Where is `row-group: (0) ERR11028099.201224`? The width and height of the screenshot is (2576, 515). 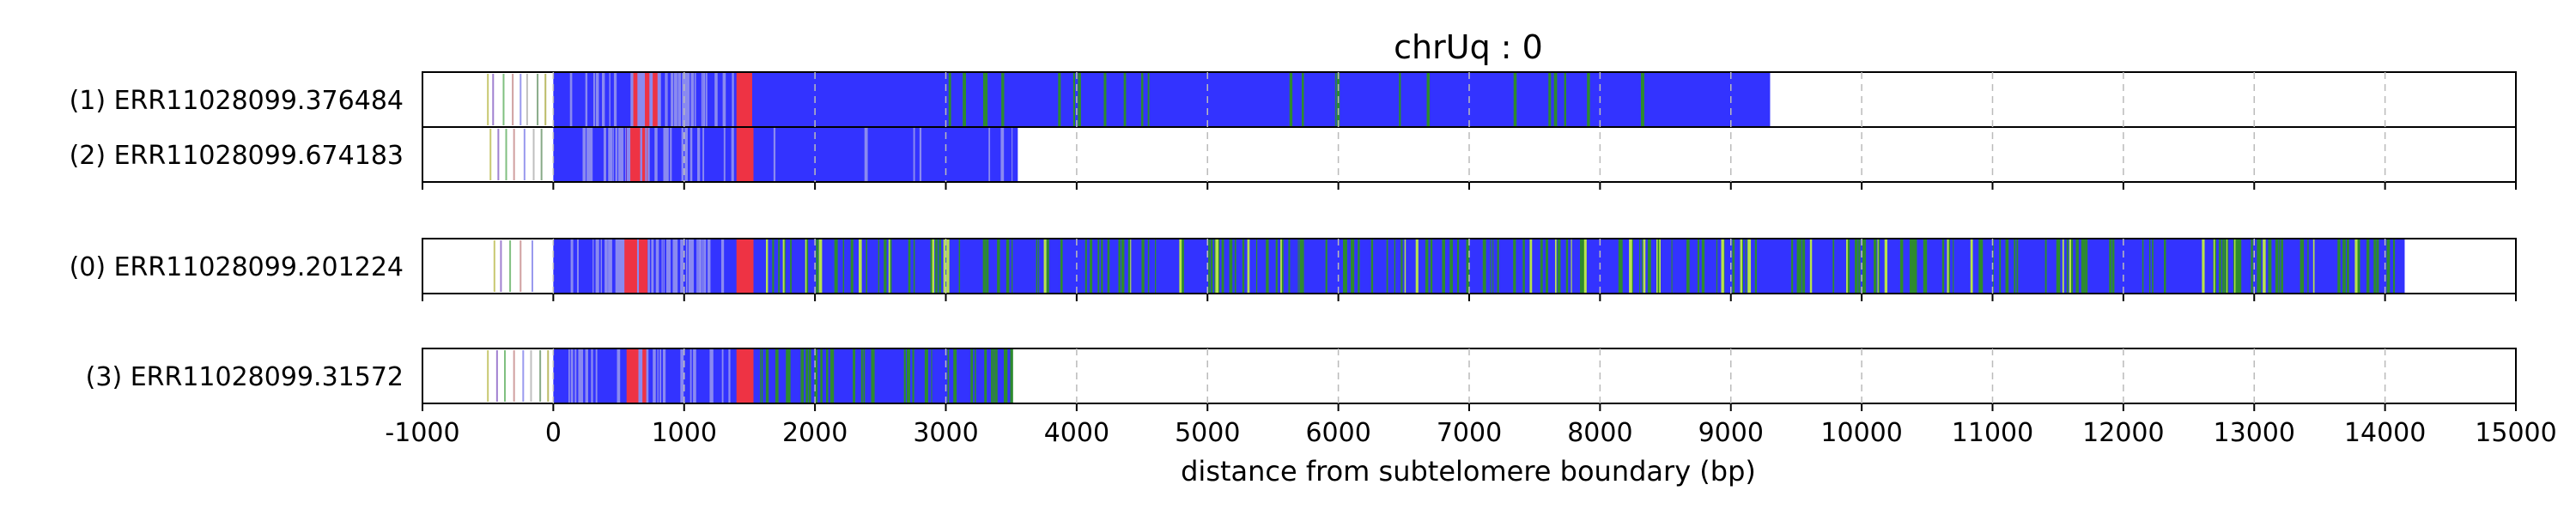 row-group: (0) ERR11028099.201224 is located at coordinates (1294, 266).